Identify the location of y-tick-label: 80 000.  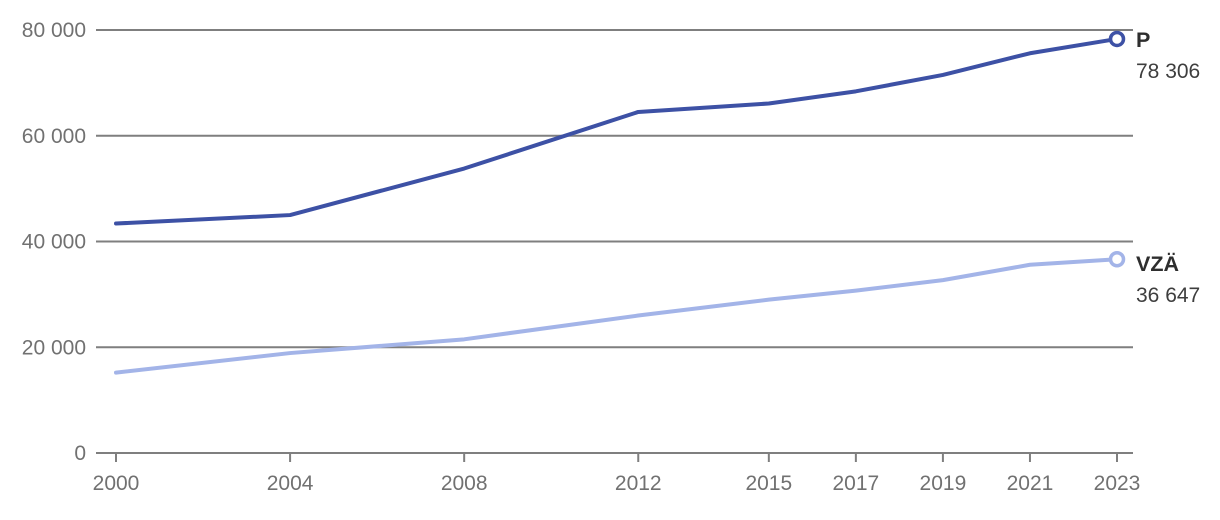
(54, 30).